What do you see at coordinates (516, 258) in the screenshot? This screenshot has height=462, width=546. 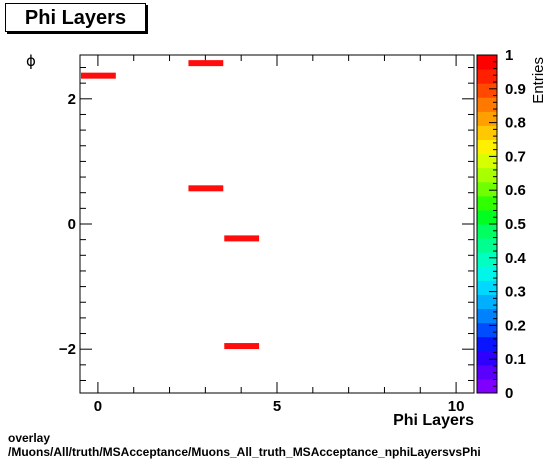 I see `z-tick-label: 0.4` at bounding box center [516, 258].